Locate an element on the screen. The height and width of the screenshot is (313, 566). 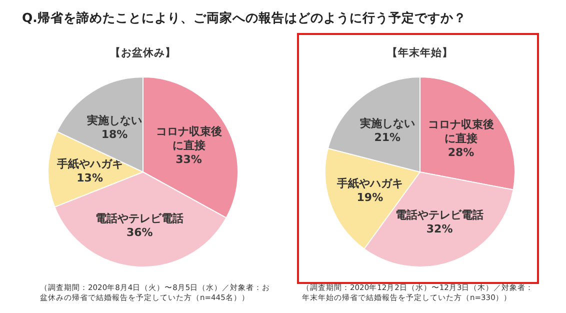
data-label: 33% is located at coordinates (189, 159).